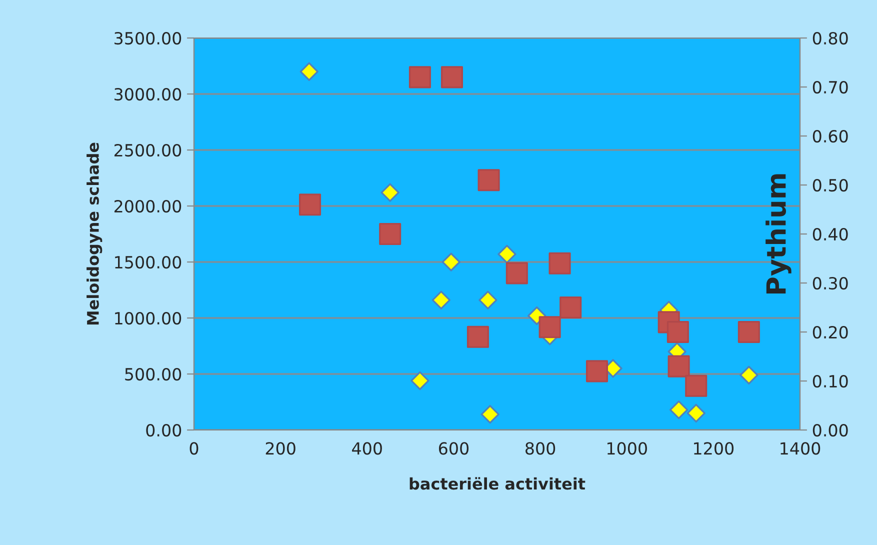 This screenshot has width=877, height=545. What do you see at coordinates (148, 318) in the screenshot?
I see `y-tick-label: 1000.00` at bounding box center [148, 318].